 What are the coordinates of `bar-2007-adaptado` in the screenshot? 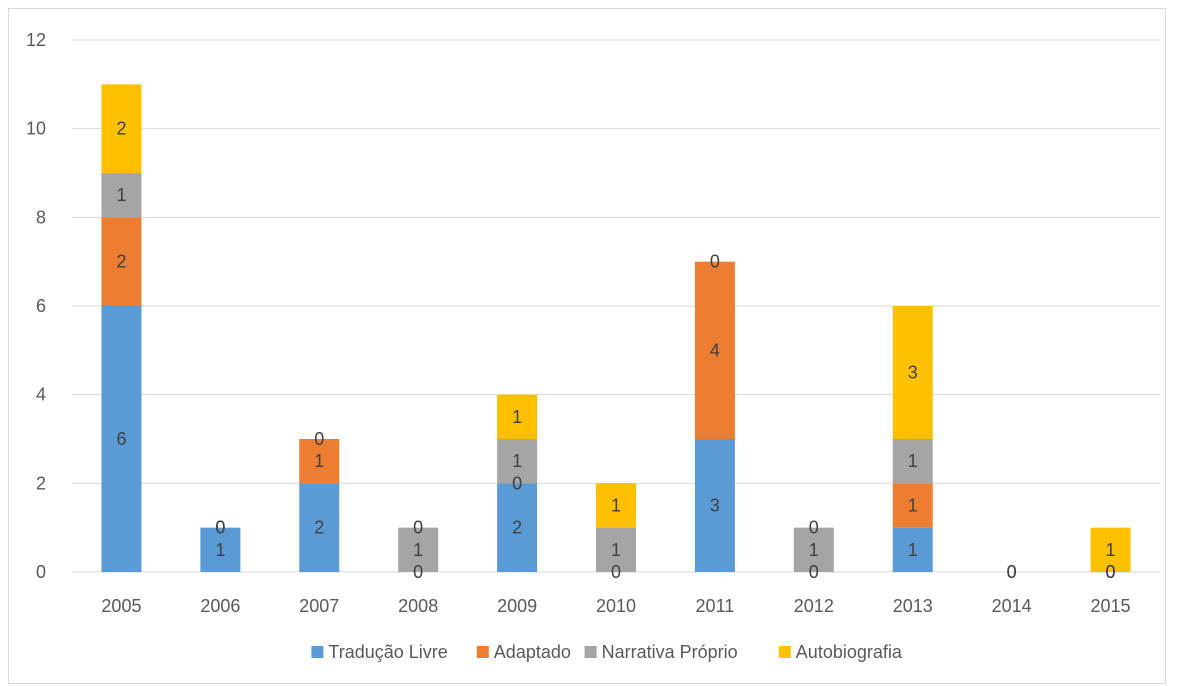 It's located at (319, 461).